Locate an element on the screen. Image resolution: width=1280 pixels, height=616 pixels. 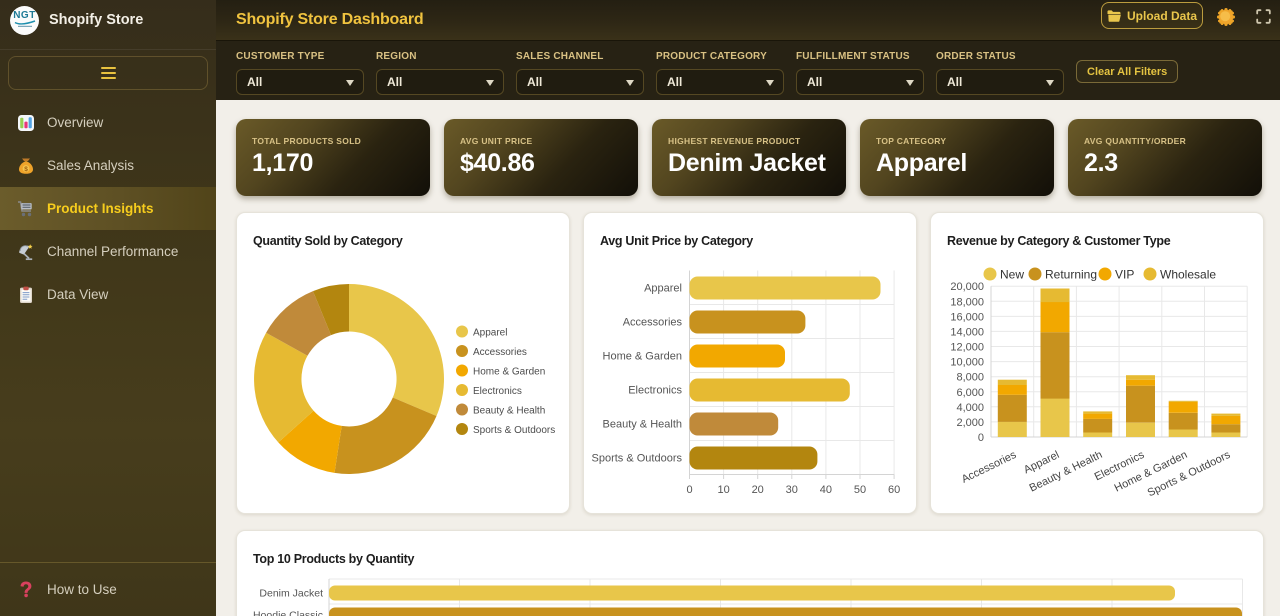
svg-text: Returning is located at coordinates (1071, 275).